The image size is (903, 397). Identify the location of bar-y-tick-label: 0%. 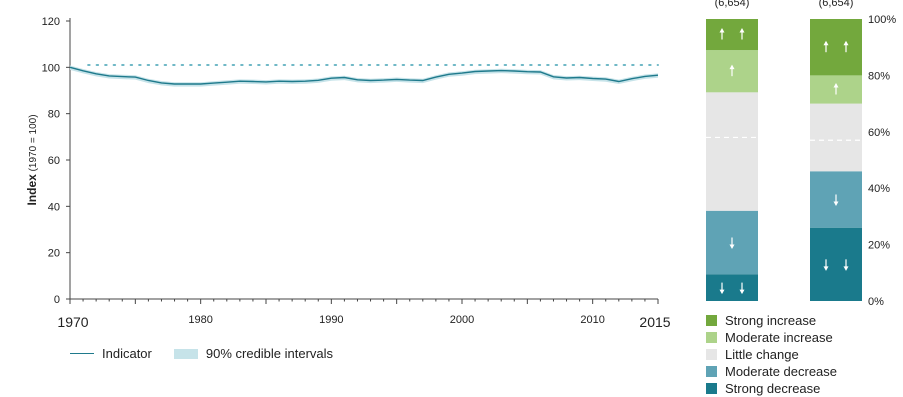
(876, 302).